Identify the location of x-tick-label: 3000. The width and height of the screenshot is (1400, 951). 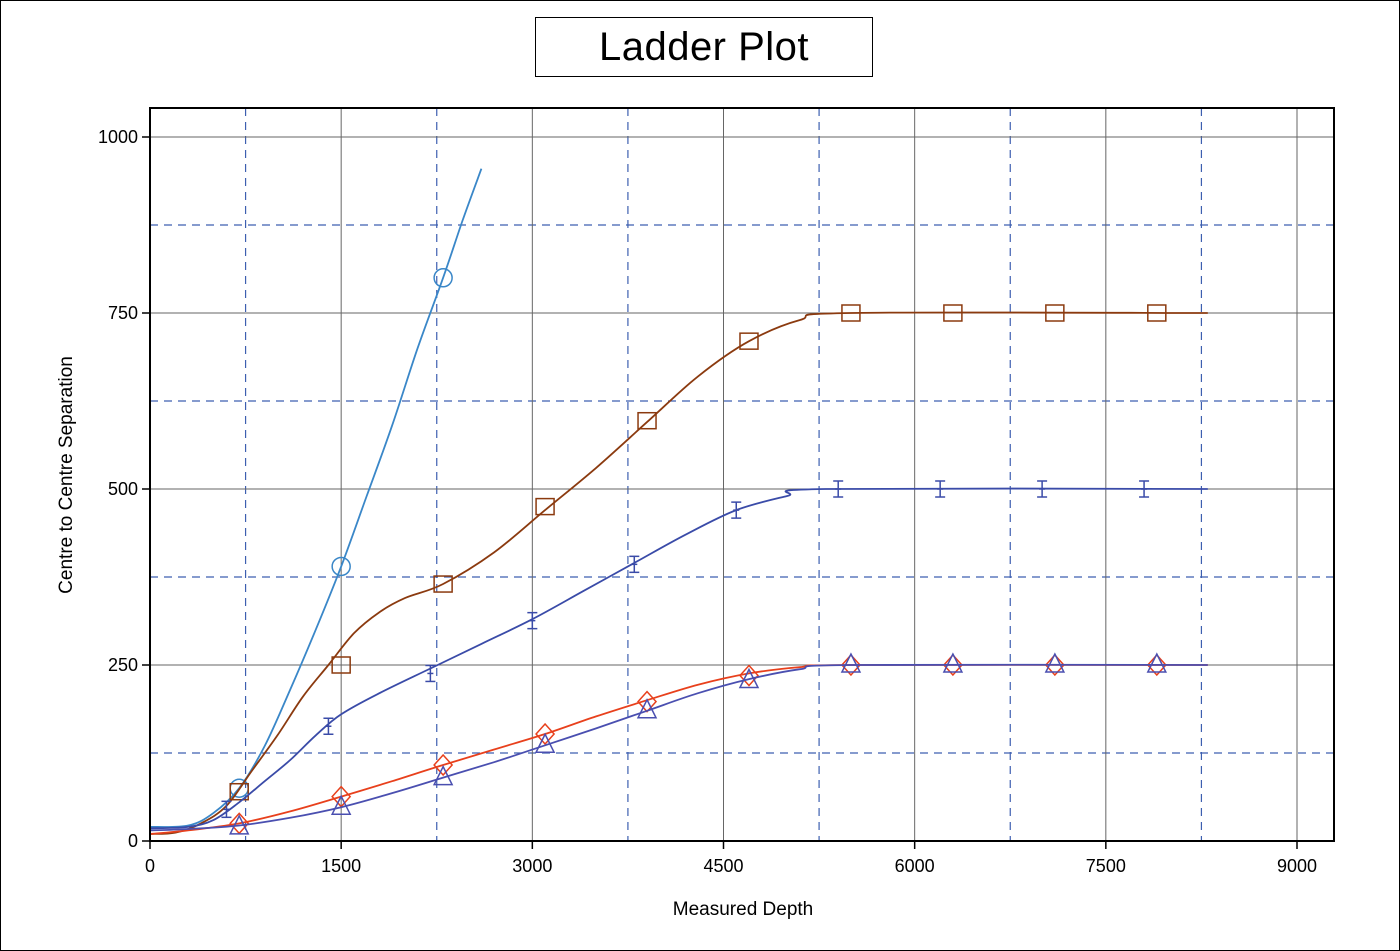
(532, 866).